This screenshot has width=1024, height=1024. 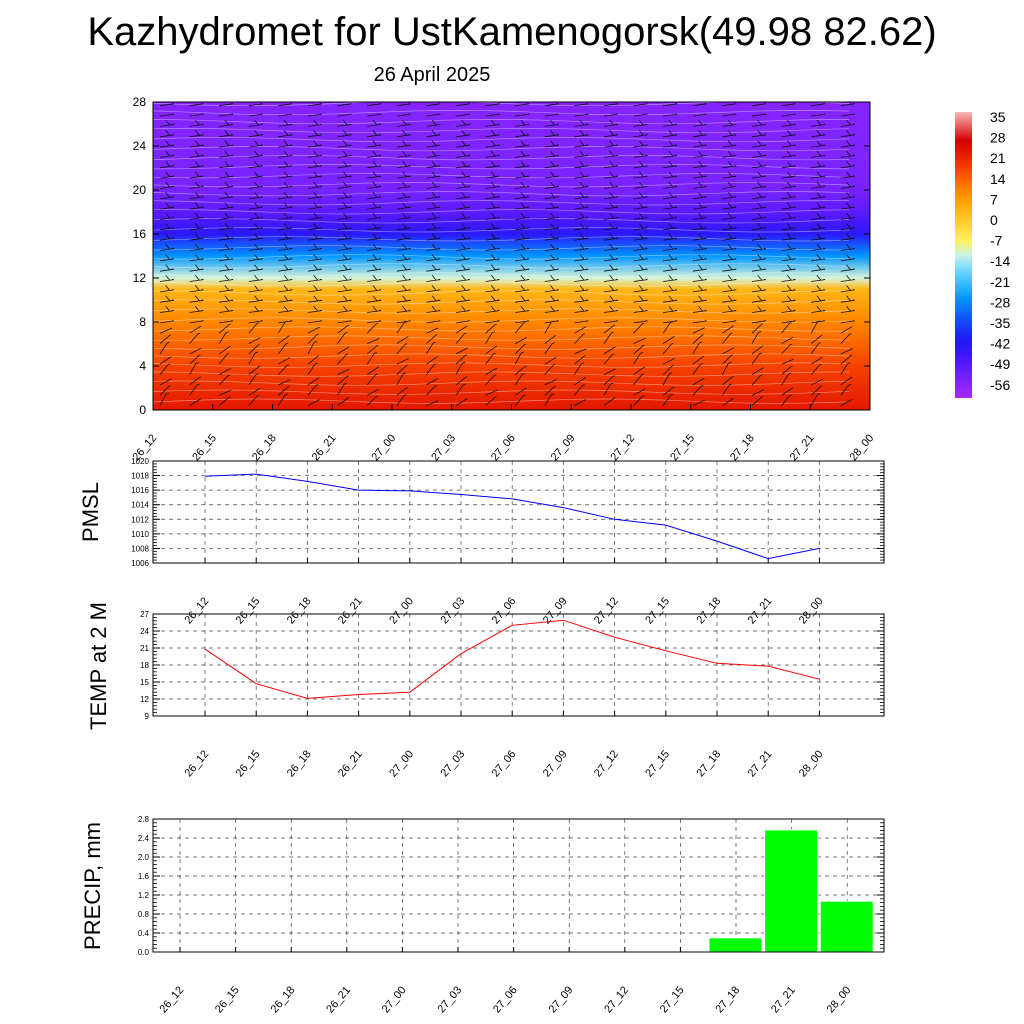 What do you see at coordinates (144, 933) in the screenshot?
I see `ytick-label: 0.4` at bounding box center [144, 933].